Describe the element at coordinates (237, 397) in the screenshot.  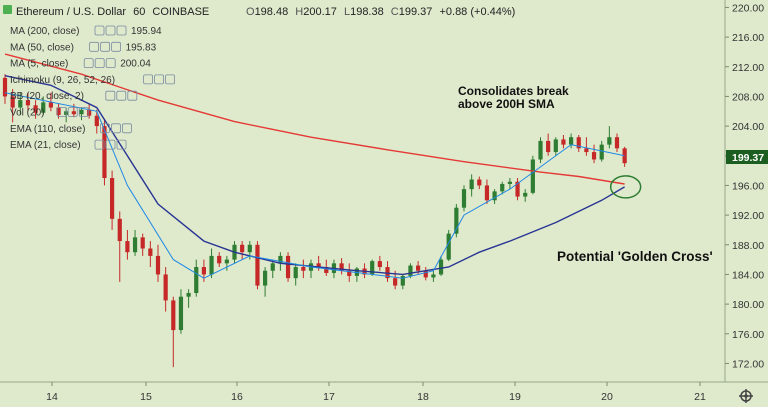
I see `time-tick-label: 16` at that location.